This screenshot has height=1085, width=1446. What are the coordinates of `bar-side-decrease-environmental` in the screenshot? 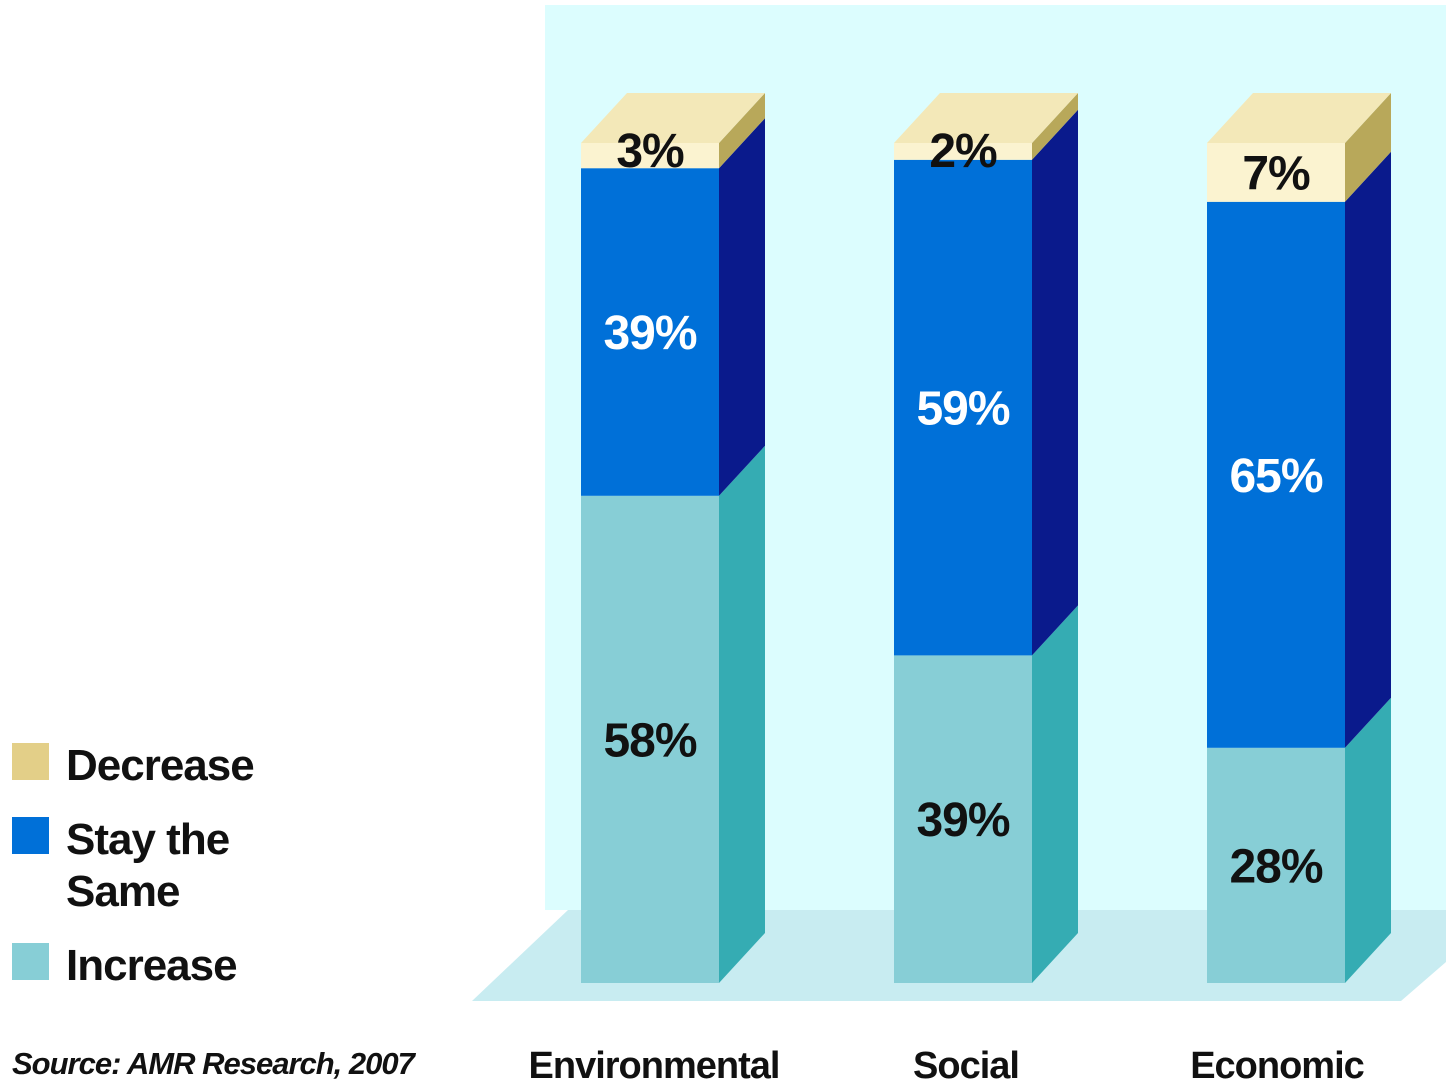 It's located at (742, 131).